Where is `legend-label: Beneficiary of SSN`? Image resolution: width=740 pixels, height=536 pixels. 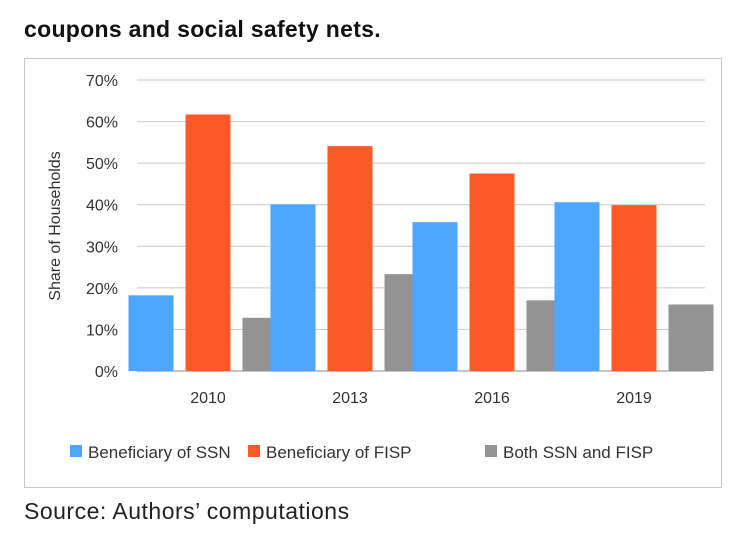 legend-label: Beneficiary of SSN is located at coordinates (159, 452).